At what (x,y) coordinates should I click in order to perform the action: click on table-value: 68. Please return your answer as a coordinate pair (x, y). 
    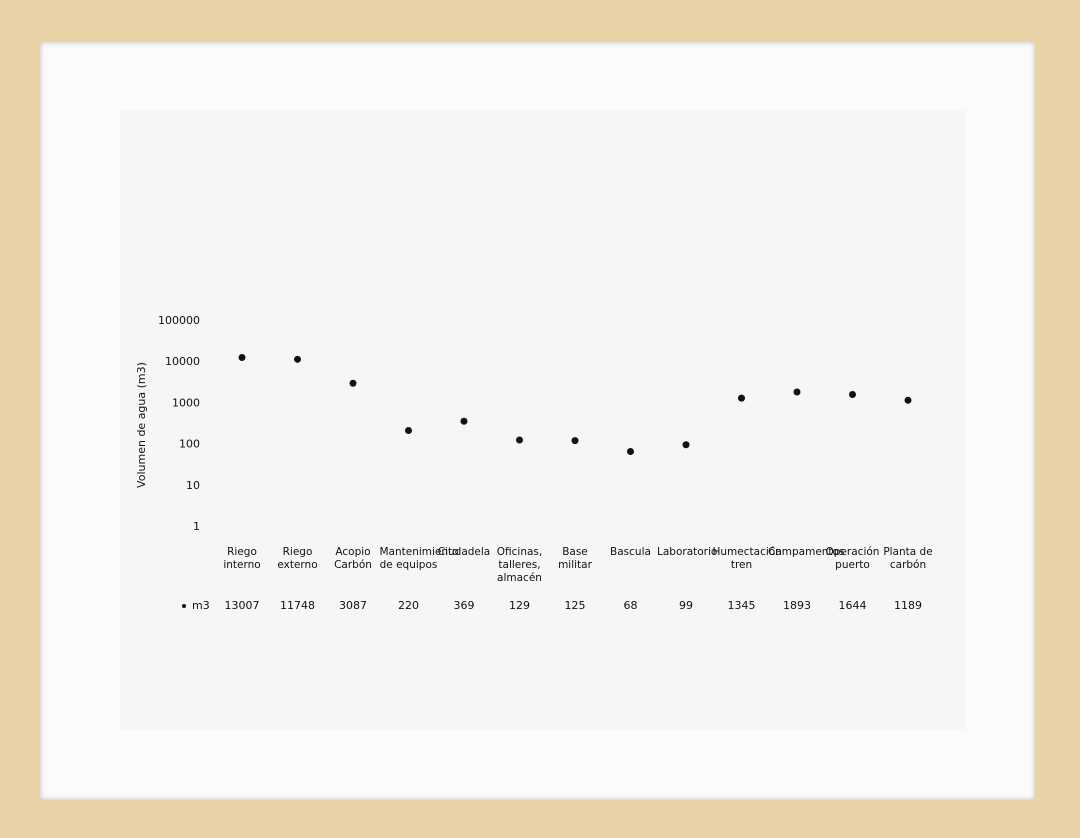
    Looking at the image, I should click on (631, 605).